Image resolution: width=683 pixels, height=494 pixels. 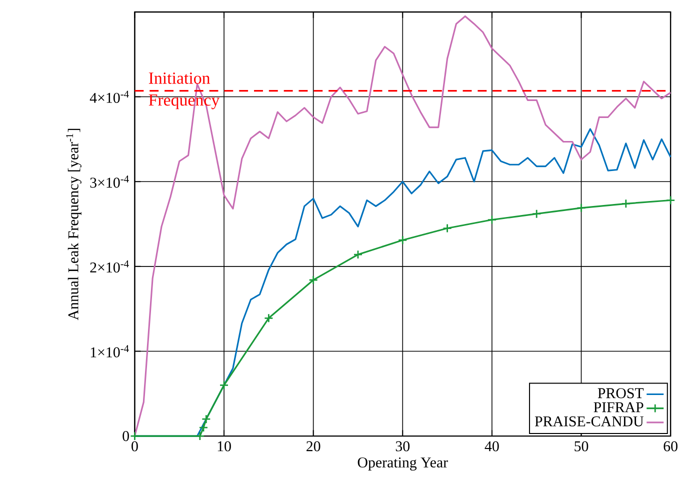 I want to click on y-tick-label: 1×10$^{-4}$, so click(x=109, y=351).